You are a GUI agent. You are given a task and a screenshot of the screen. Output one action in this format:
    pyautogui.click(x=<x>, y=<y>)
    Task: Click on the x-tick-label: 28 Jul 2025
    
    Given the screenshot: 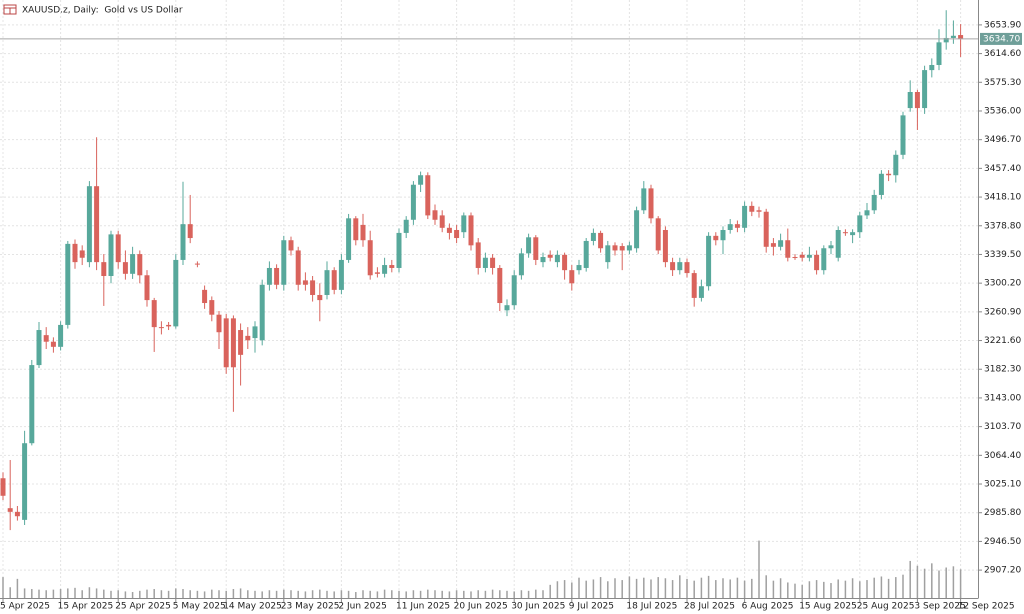 What is the action you would take?
    pyautogui.click(x=709, y=607)
    